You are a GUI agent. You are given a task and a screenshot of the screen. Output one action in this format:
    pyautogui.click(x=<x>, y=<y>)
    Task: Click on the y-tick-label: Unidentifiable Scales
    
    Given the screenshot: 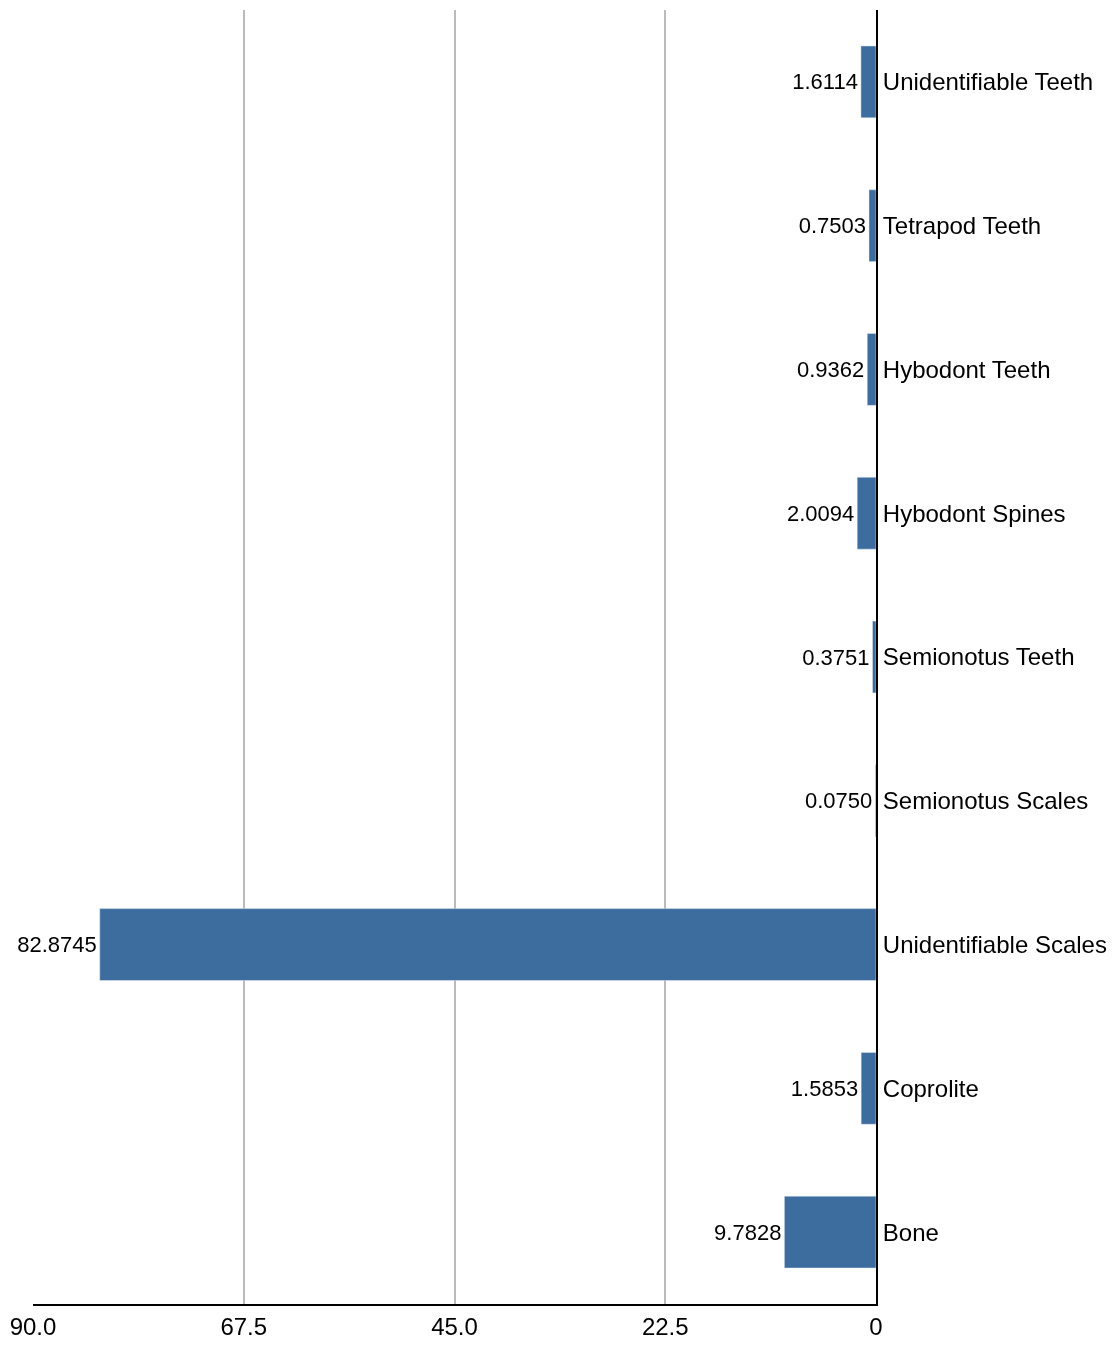 What is the action you would take?
    pyautogui.click(x=994, y=944)
    